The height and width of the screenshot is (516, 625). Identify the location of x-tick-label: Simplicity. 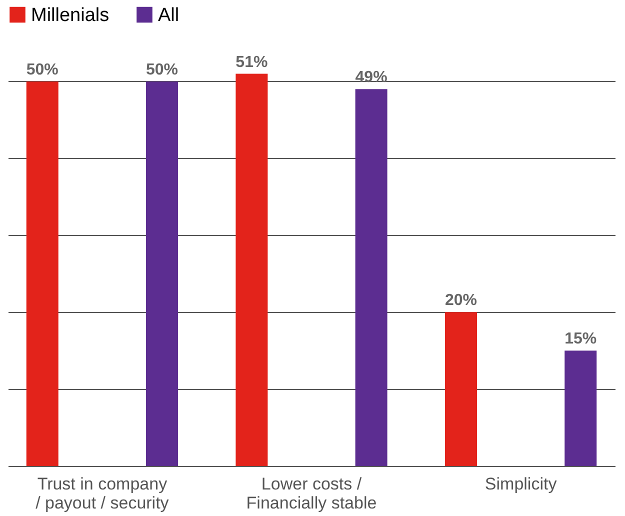
(521, 484).